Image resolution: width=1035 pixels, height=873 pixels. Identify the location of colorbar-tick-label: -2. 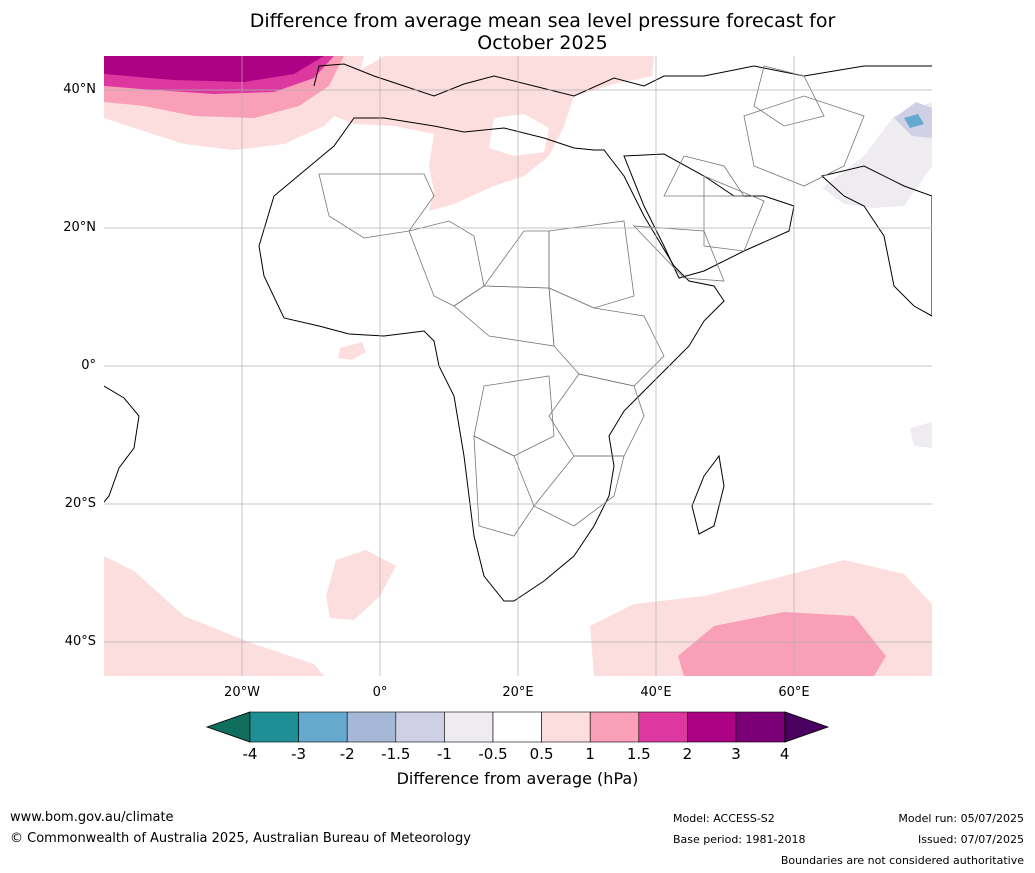
(347, 754).